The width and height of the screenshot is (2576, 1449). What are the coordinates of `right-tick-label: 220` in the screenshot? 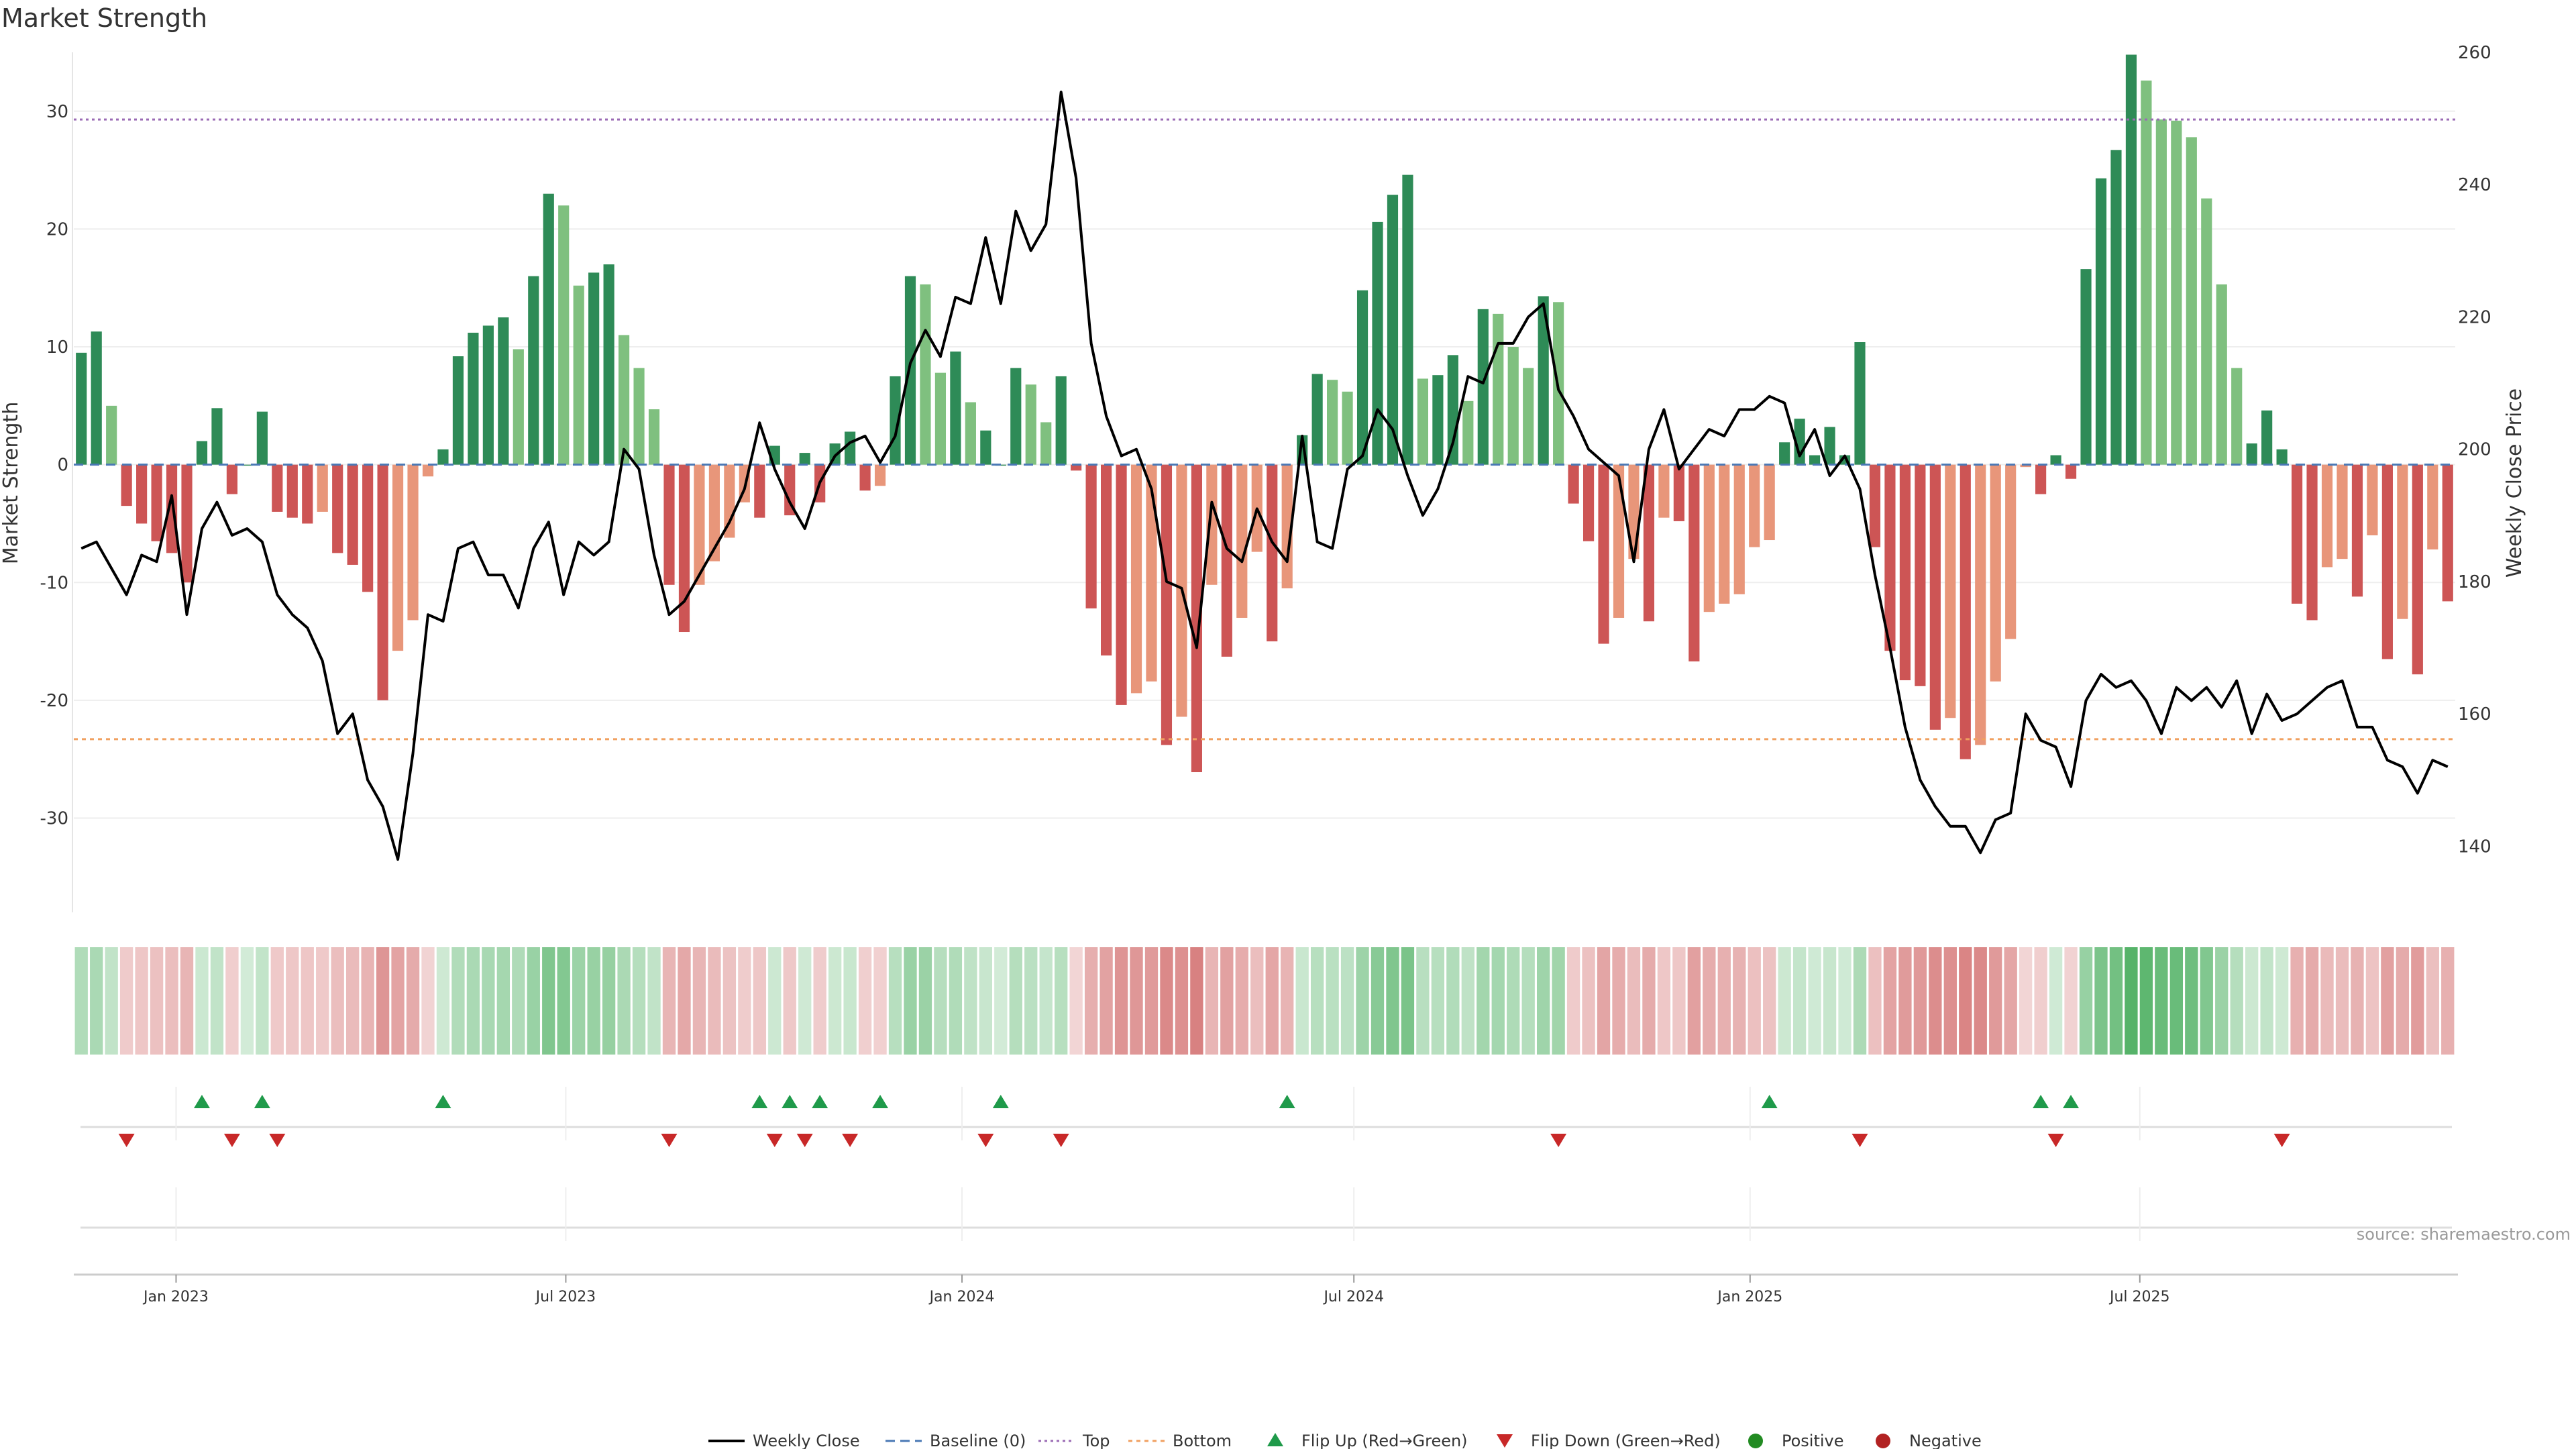 It's located at (2474, 317).